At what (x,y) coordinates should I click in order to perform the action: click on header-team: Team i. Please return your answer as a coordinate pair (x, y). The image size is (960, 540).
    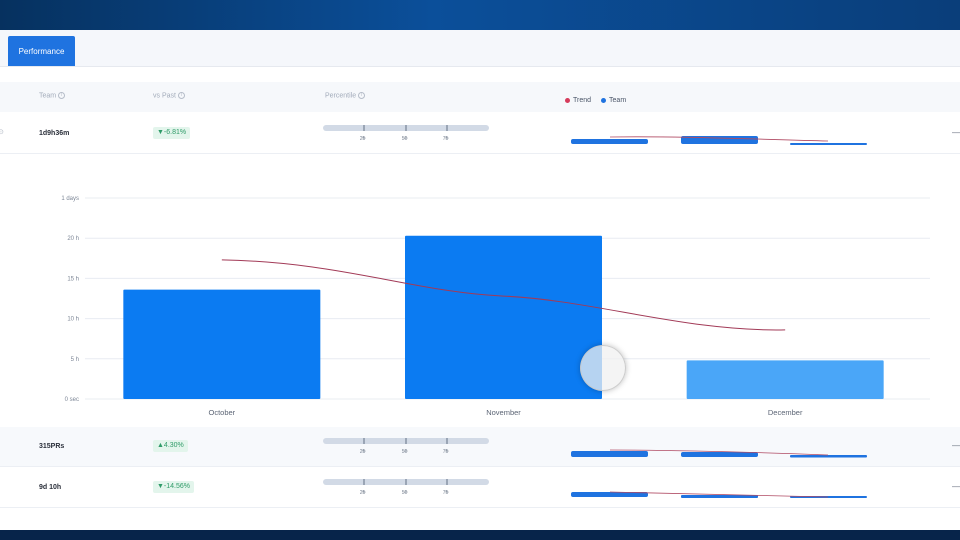
    Looking at the image, I should click on (52, 96).